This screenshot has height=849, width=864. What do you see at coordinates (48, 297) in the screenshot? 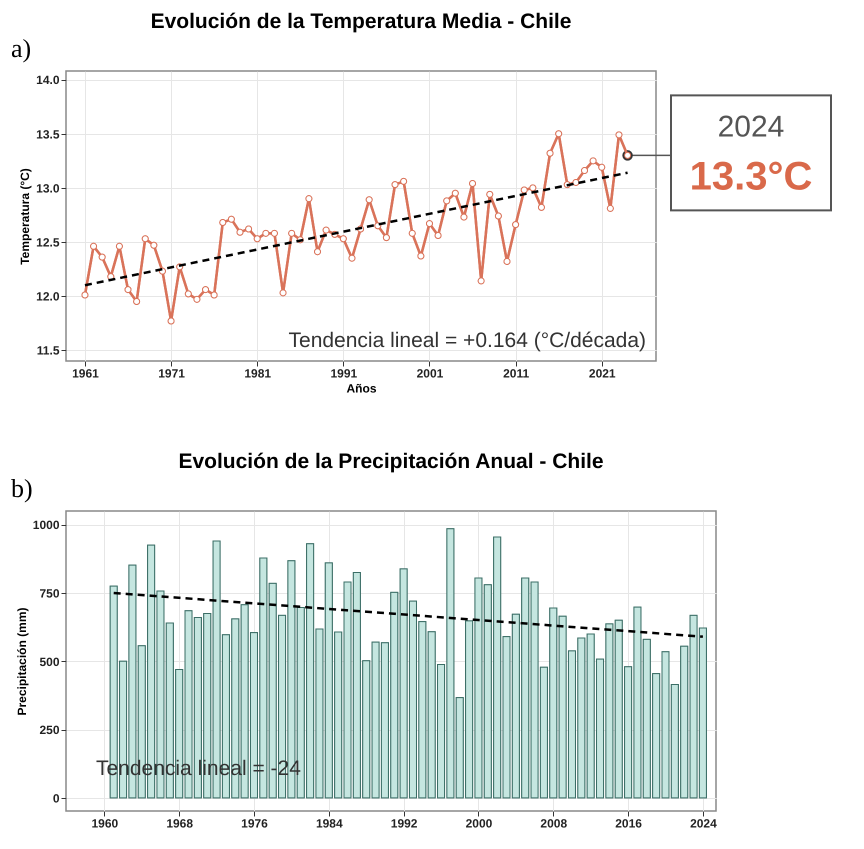
I see `y-tick-label: 12.0` at bounding box center [48, 297].